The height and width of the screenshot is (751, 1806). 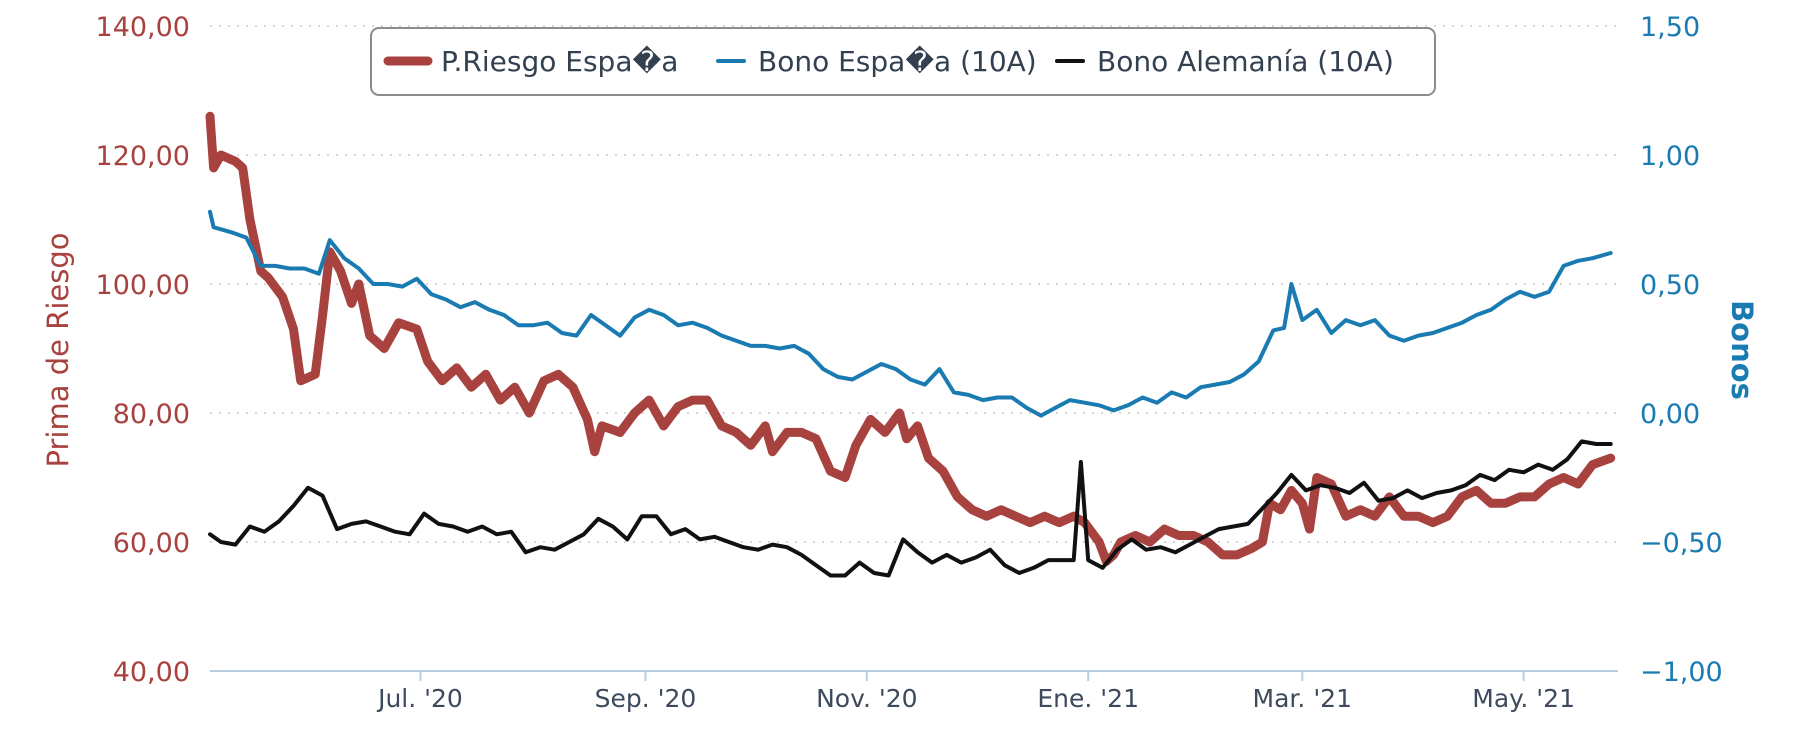 I want to click on legend-label-prima-riesgo: P.Riesgo Espa�a, so click(x=559, y=61).